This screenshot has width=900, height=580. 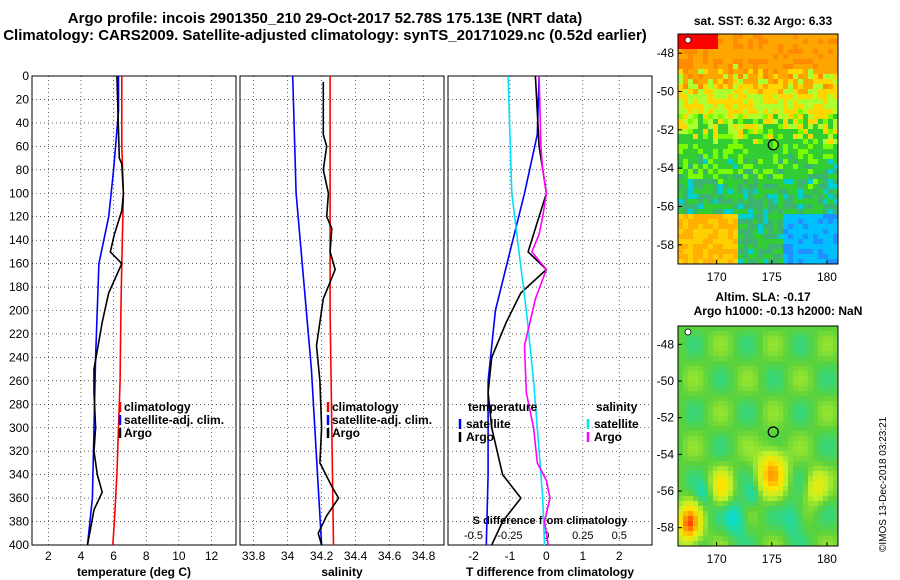 I want to click on s-diff-tick-label: 0.5, so click(x=619, y=536).